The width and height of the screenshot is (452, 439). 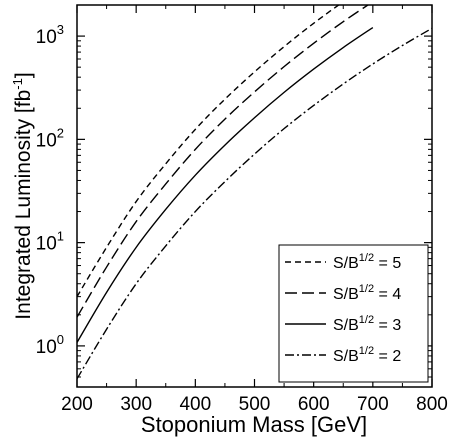 What do you see at coordinates (195, 404) in the screenshot?
I see `x-tick-label: 400` at bounding box center [195, 404].